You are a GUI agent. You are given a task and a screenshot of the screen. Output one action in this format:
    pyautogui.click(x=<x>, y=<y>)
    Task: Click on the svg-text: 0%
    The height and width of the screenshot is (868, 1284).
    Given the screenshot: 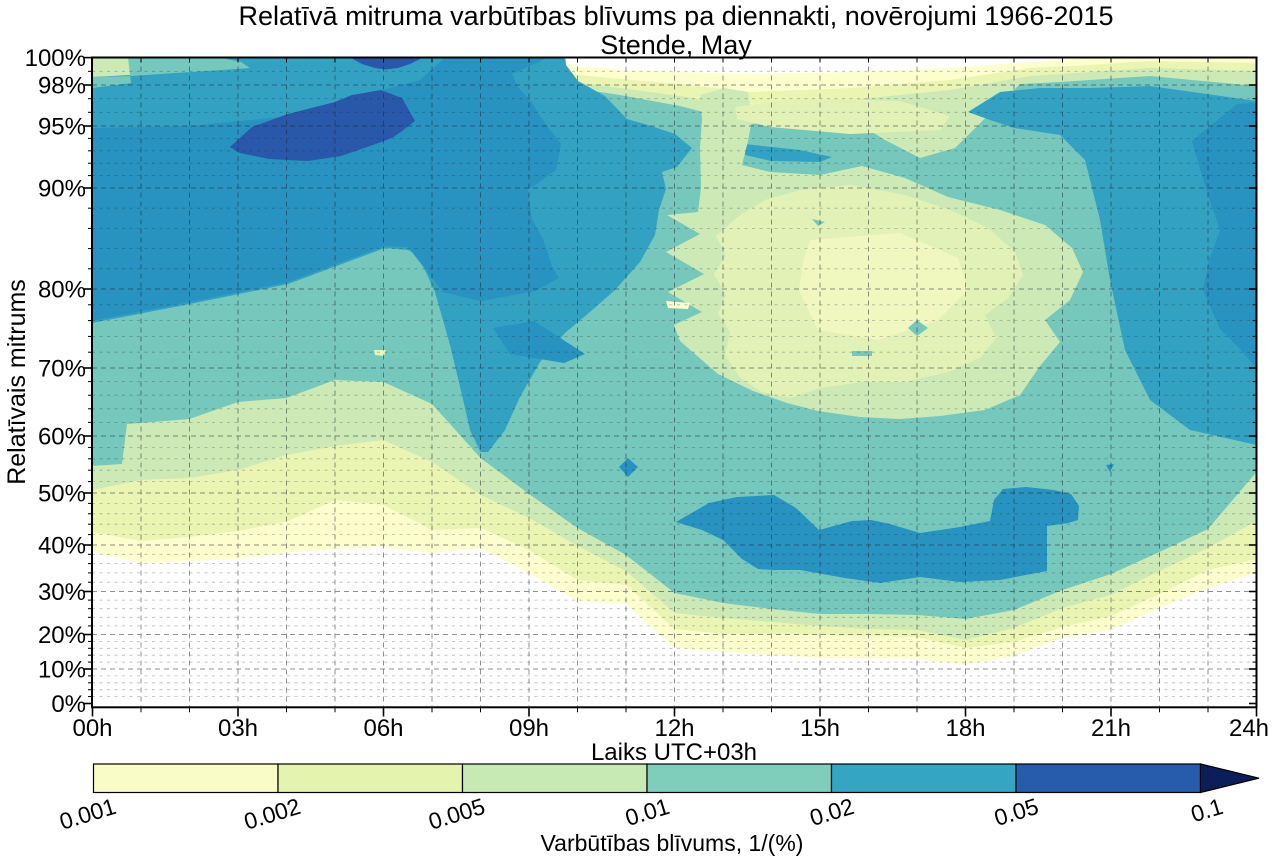 What is the action you would take?
    pyautogui.click(x=68, y=704)
    